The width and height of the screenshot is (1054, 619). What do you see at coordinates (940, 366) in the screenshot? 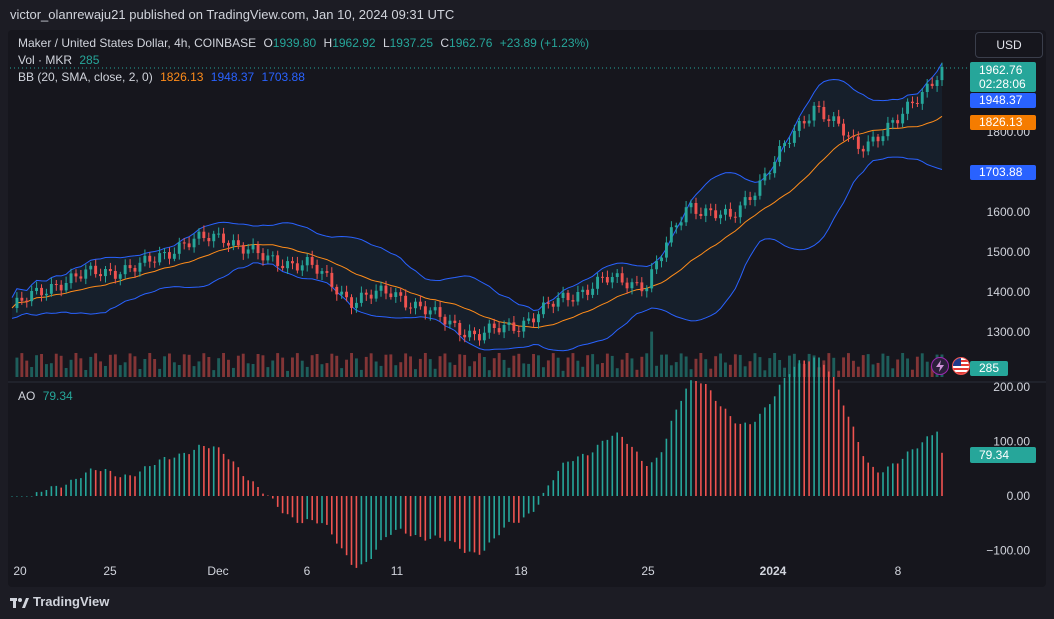
I see `lightning-icon` at bounding box center [940, 366].